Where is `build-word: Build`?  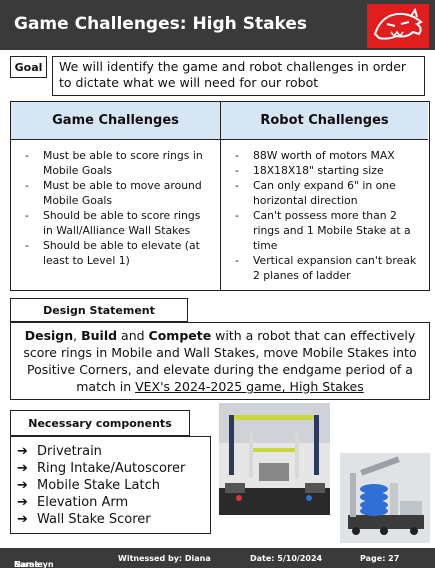
build-word: Build is located at coordinates (99, 335).